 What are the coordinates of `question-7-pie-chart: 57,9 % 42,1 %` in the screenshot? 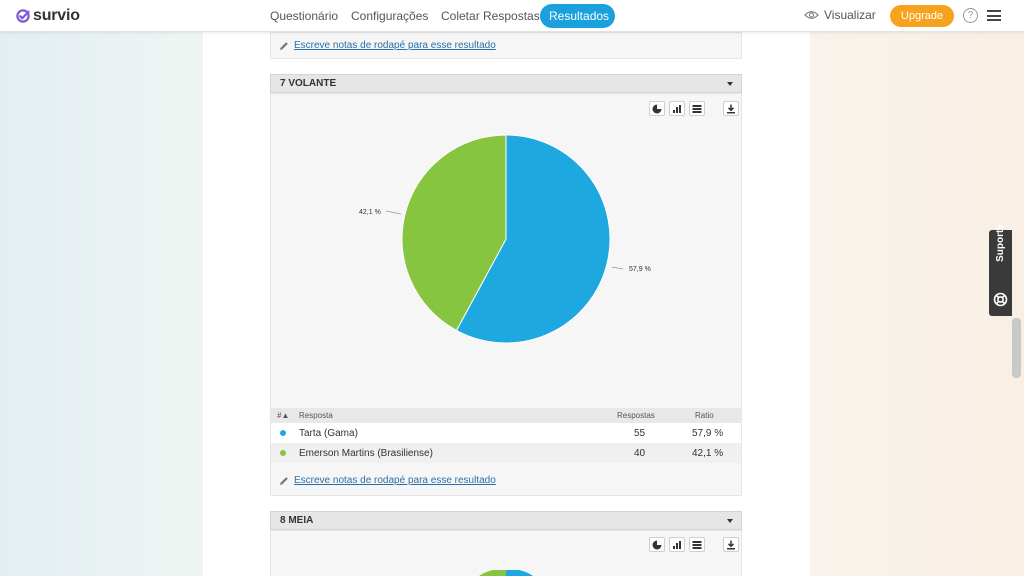 It's located at (505, 239).